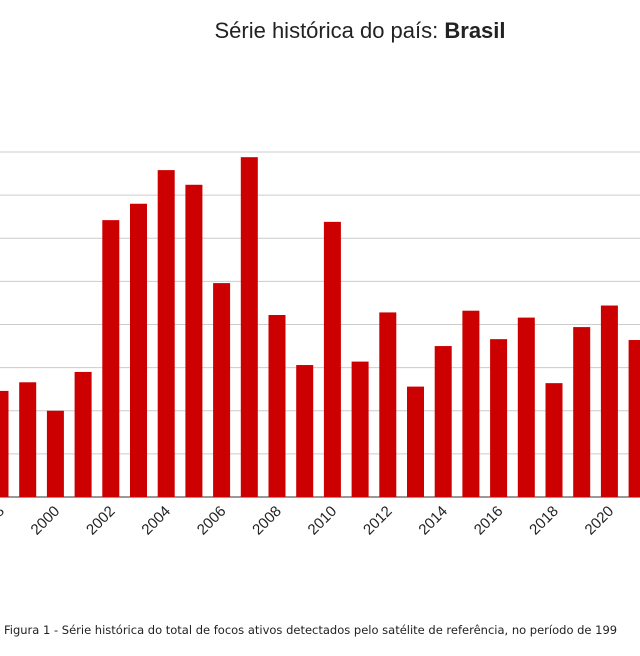 This screenshot has height=656, width=640. I want to click on x-tick-label: 2004, so click(156, 521).